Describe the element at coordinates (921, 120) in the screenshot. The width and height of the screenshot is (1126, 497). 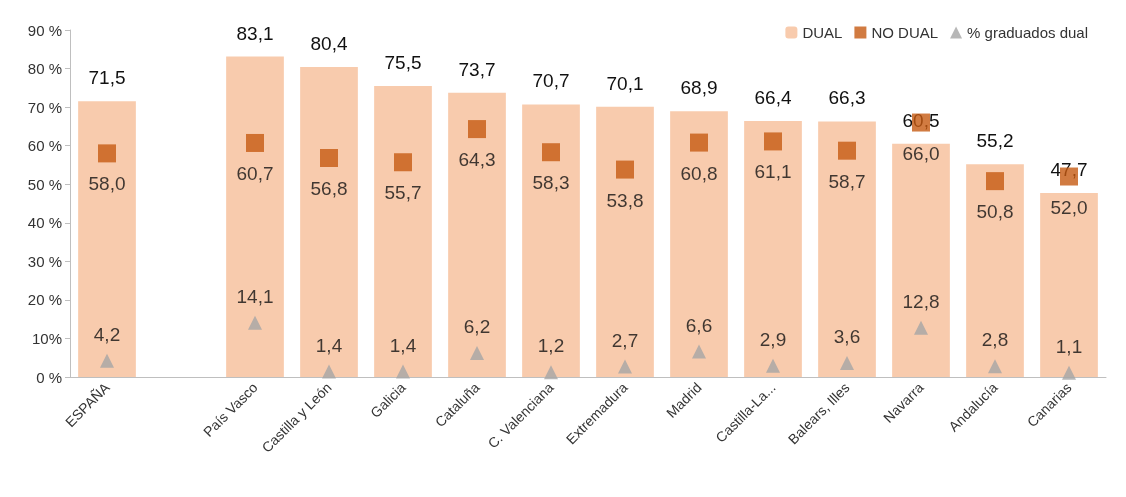
I see `data-label: 60,5` at that location.